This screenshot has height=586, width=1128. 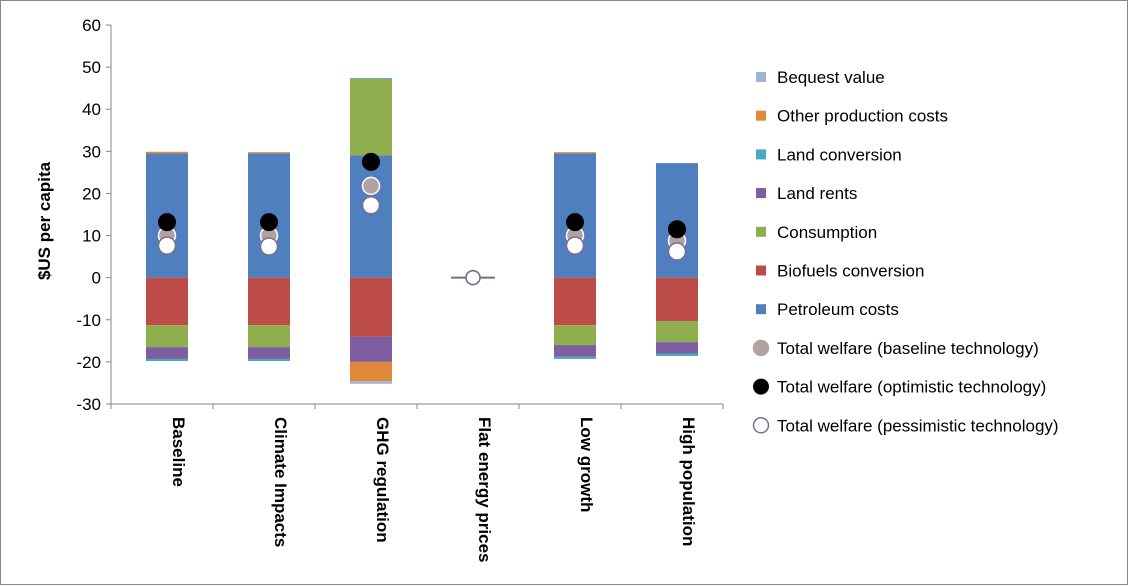 I want to click on legend-label: Land conversion, so click(x=839, y=154).